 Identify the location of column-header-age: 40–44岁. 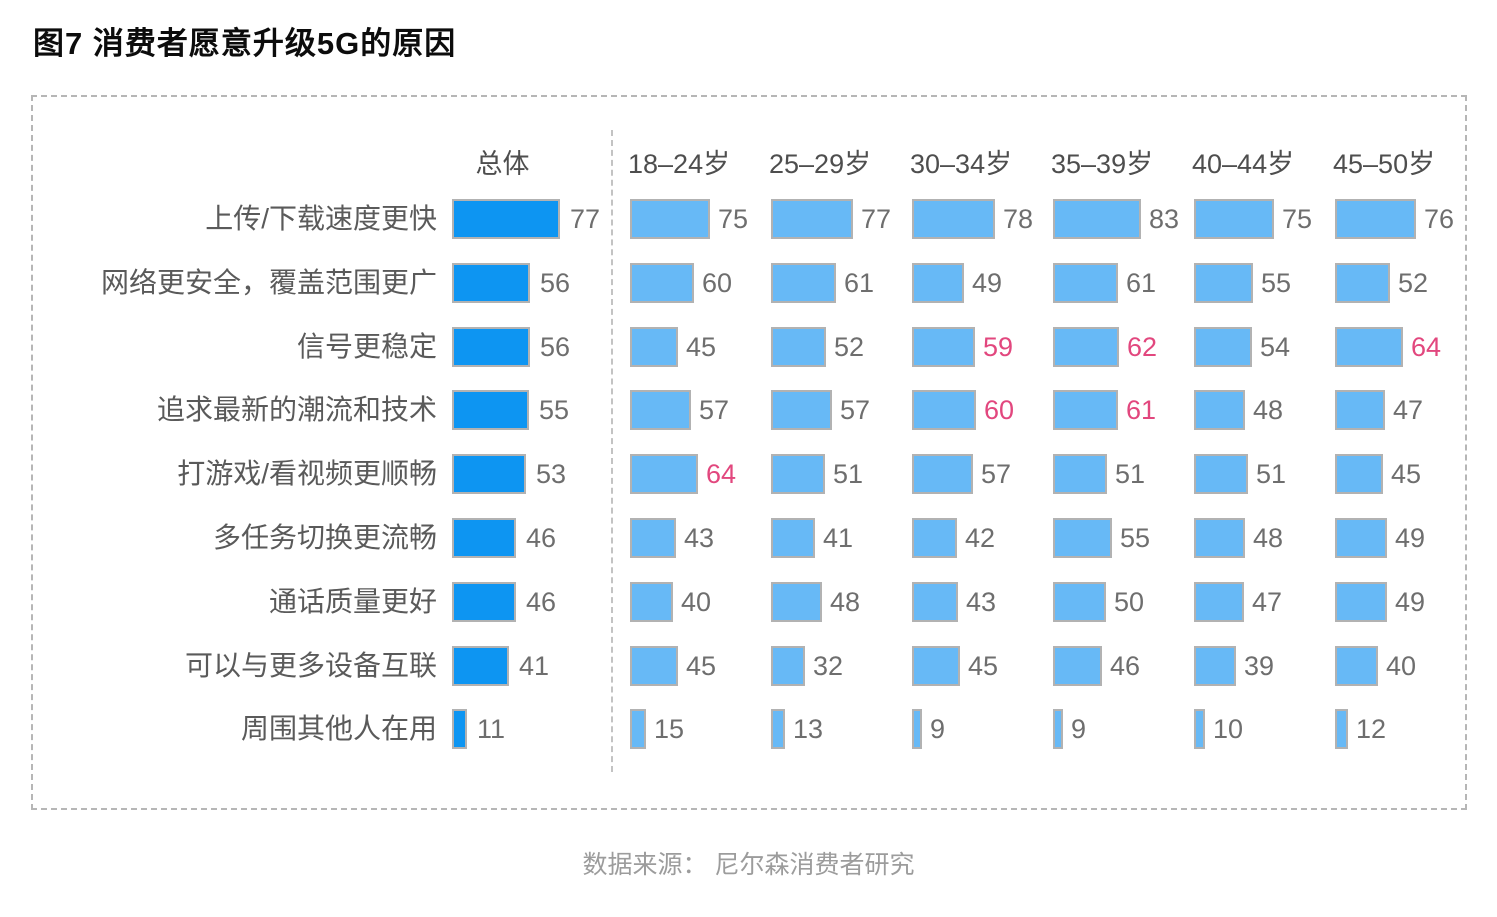
(1243, 164).